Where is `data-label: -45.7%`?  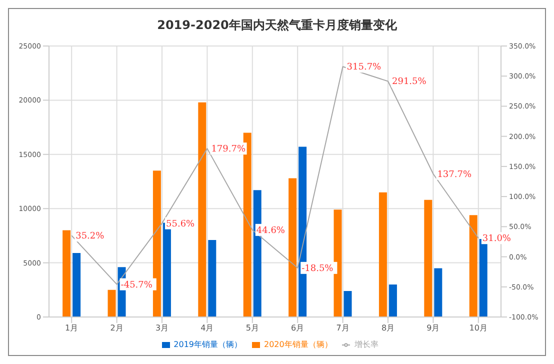
data-label: -45.7% is located at coordinates (136, 285).